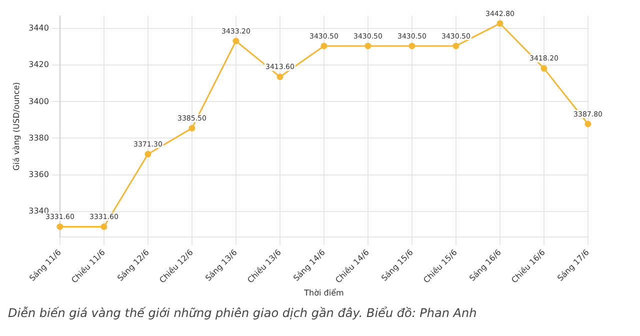  I want to click on y-tick-label: 3360, so click(38, 174).